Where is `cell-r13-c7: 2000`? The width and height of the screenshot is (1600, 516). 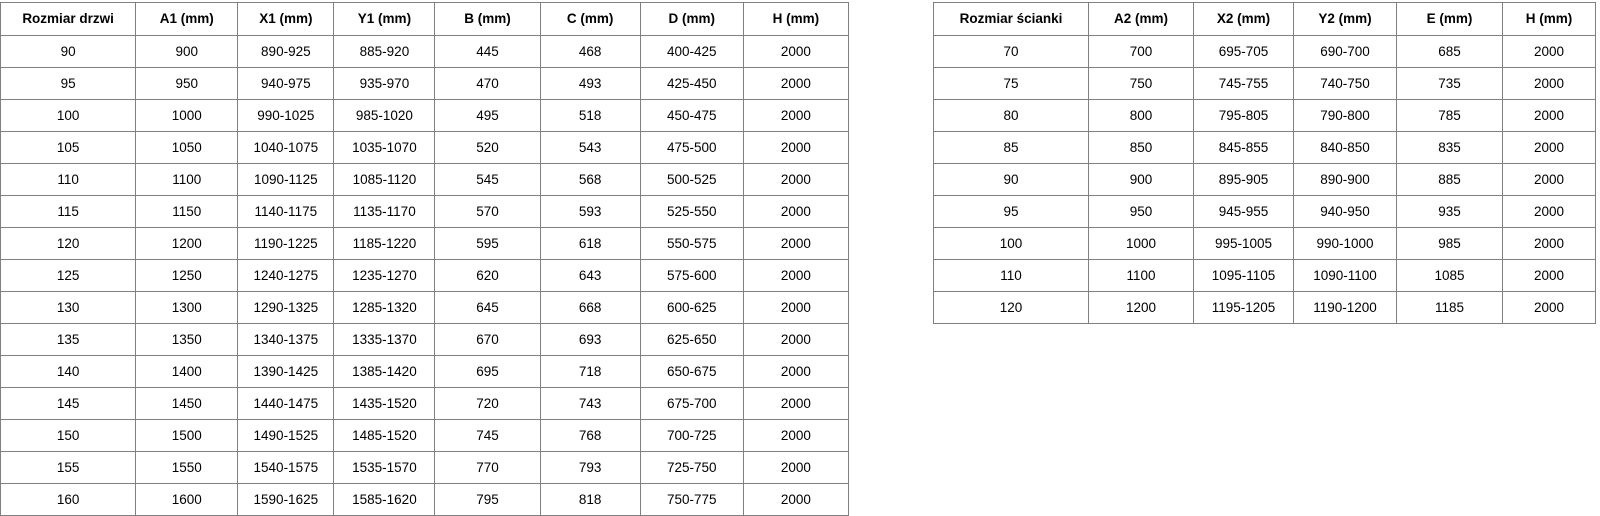 cell-r13-c7: 2000 is located at coordinates (796, 467).